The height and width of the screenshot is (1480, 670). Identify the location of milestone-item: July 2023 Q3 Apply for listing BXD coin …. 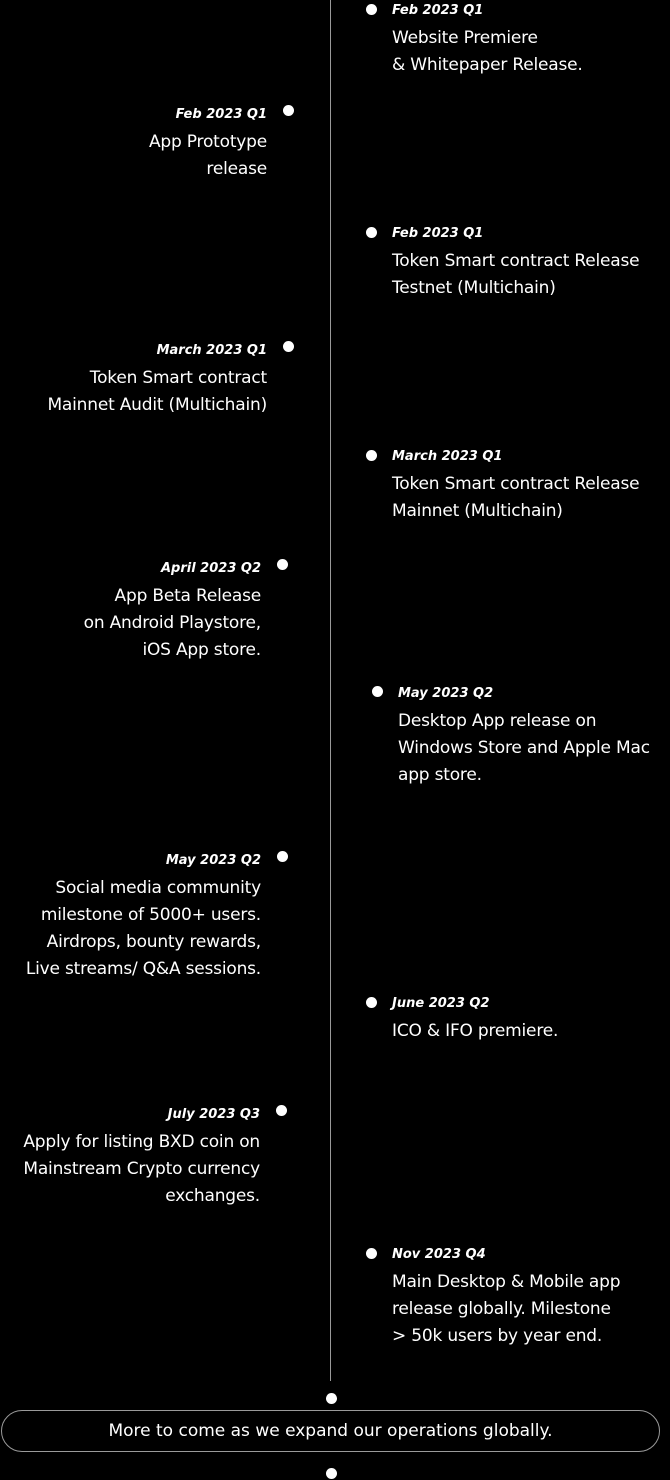
(141, 1158).